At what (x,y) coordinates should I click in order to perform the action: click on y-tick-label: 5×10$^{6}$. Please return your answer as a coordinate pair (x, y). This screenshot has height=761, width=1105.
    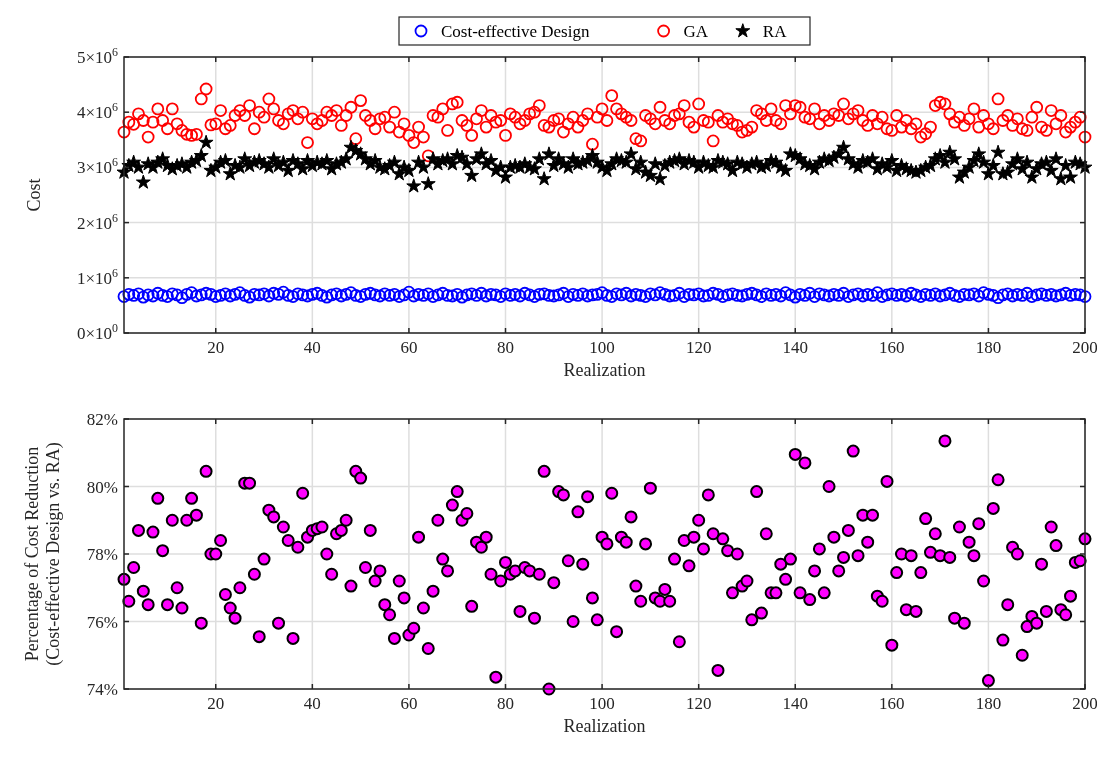
    Looking at the image, I should click on (97, 56).